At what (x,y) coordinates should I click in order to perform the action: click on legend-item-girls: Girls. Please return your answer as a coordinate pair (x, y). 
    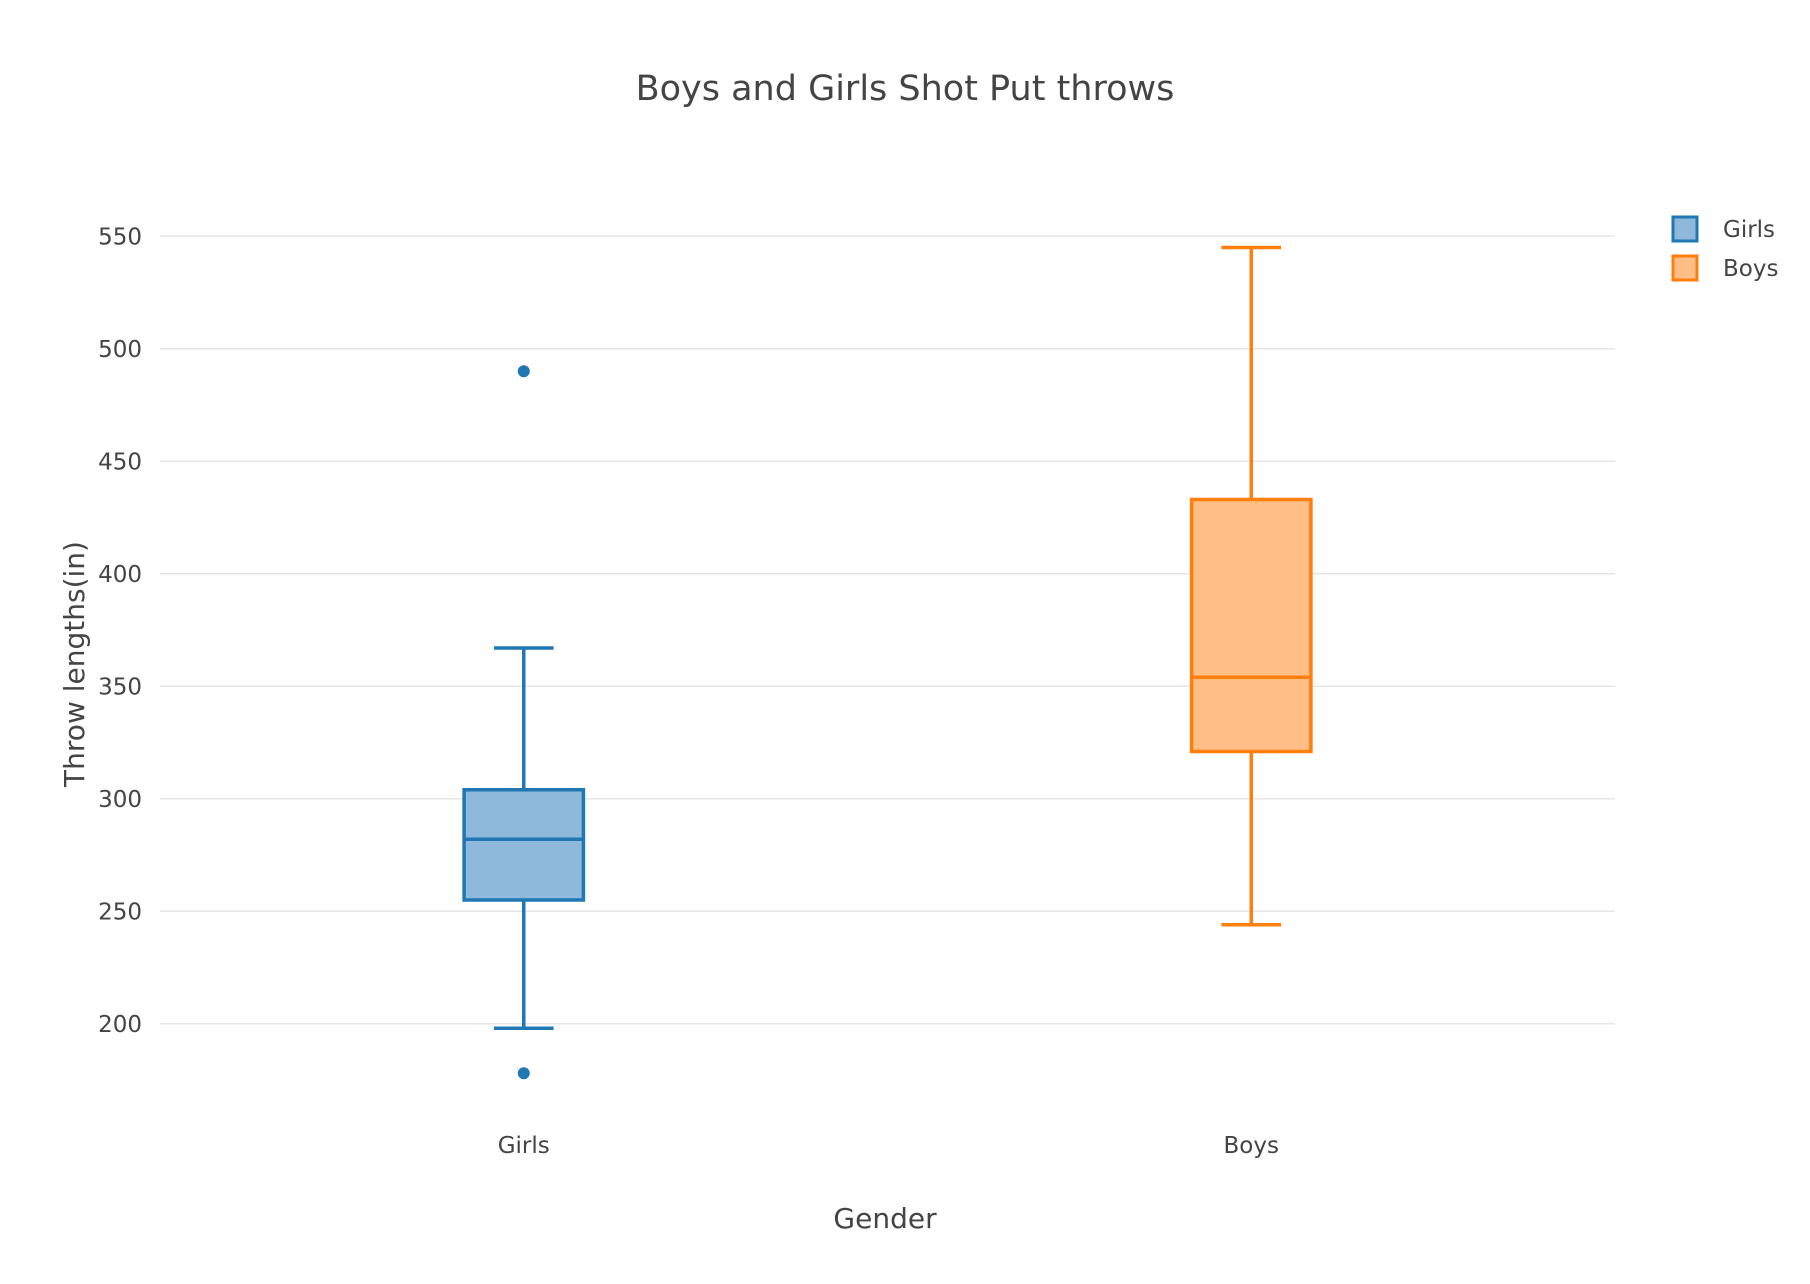
    Looking at the image, I should click on (1723, 229).